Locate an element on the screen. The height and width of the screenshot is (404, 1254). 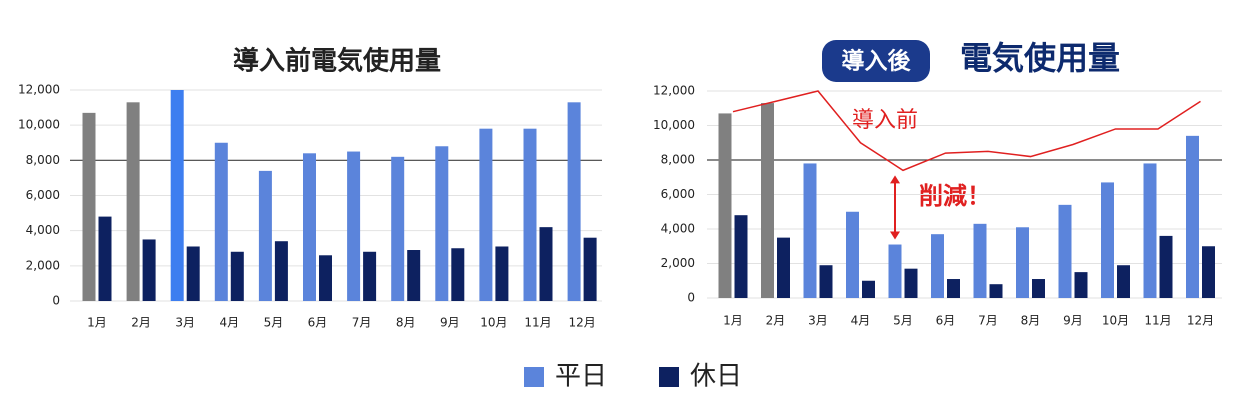
legend-label: 平日 is located at coordinates (581, 377).